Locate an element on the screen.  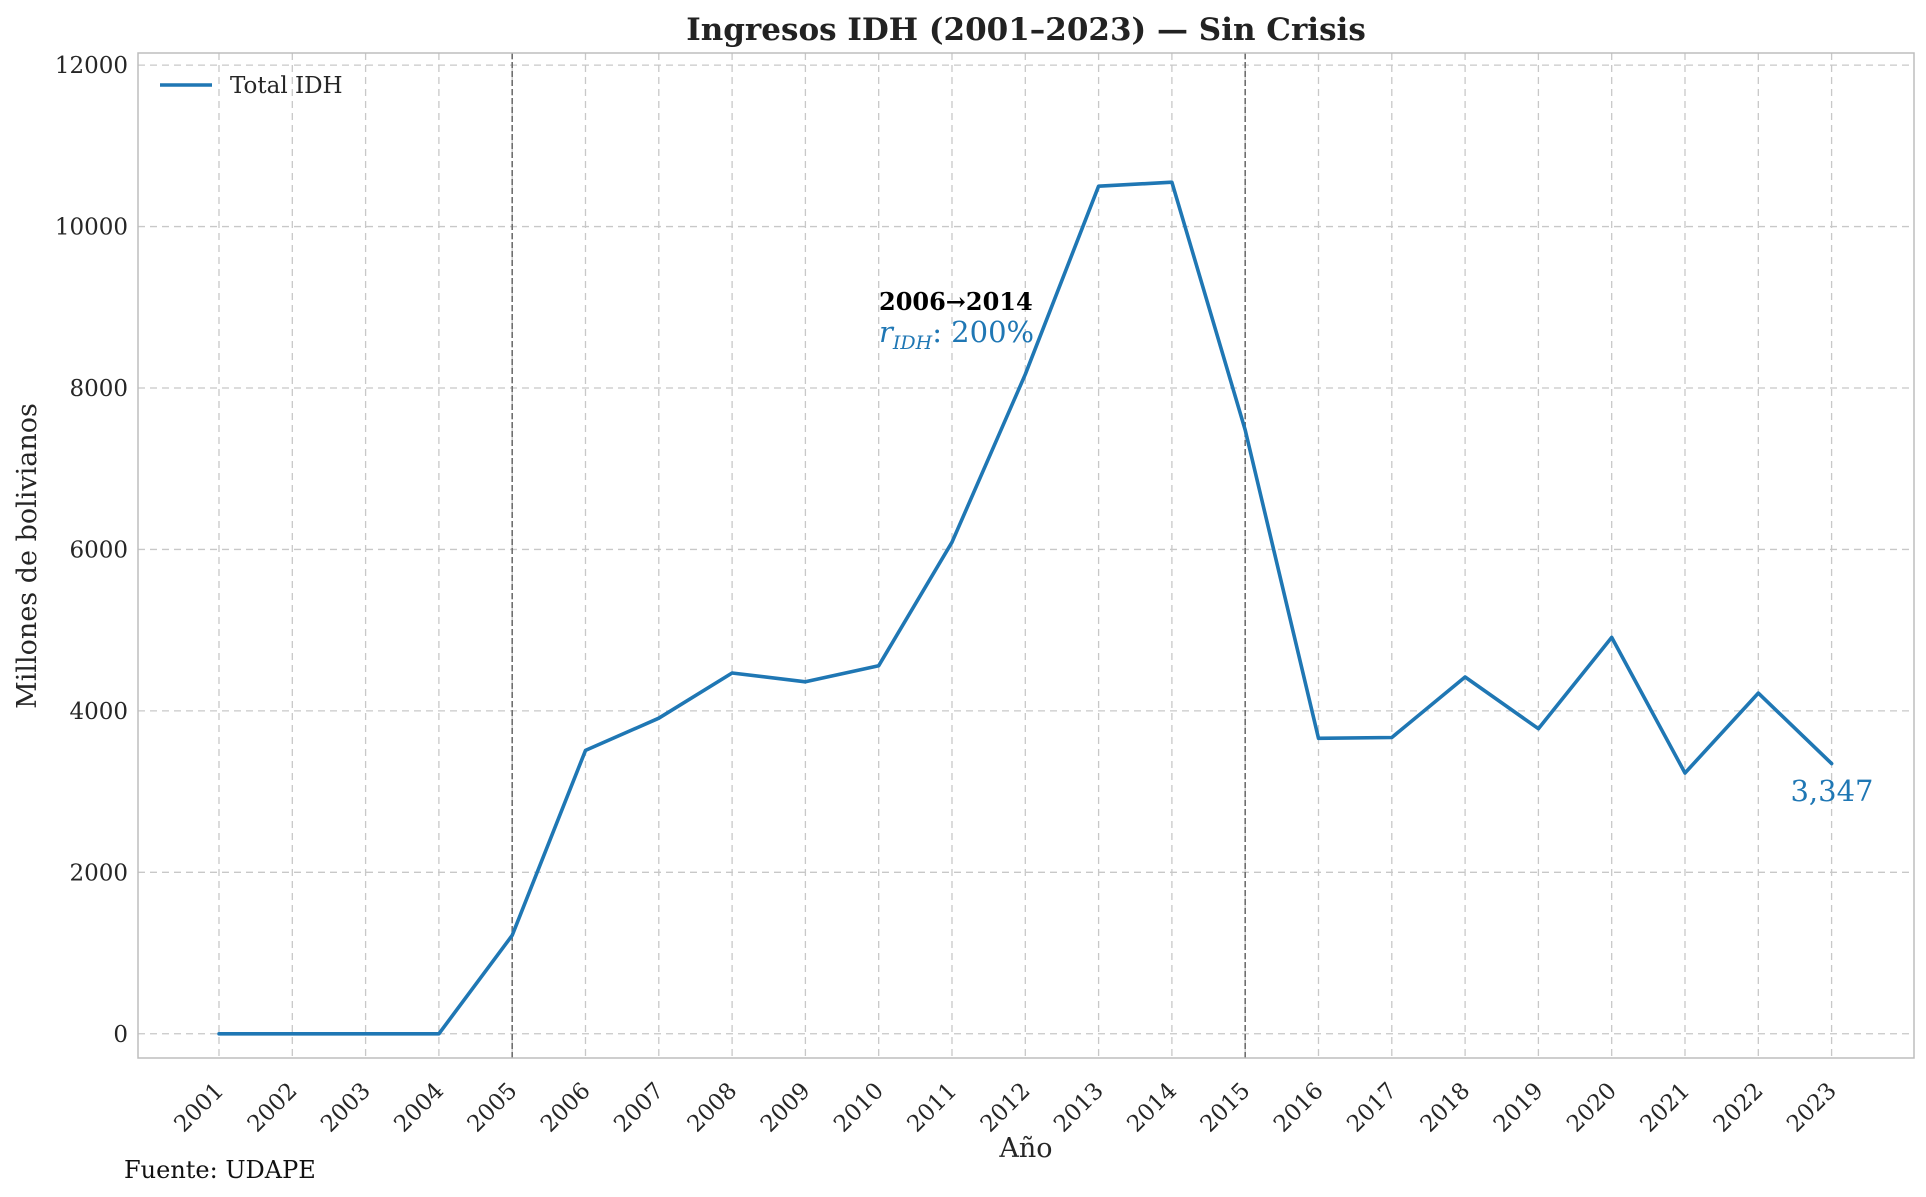
x-tick-label: 2011 is located at coordinates (932, 1108).